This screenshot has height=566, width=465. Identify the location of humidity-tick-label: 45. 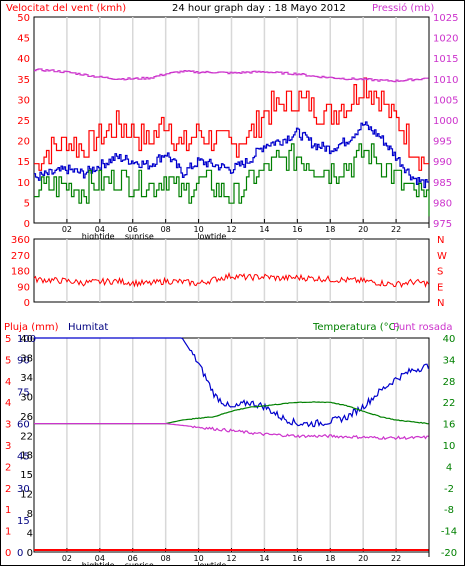
(23, 457).